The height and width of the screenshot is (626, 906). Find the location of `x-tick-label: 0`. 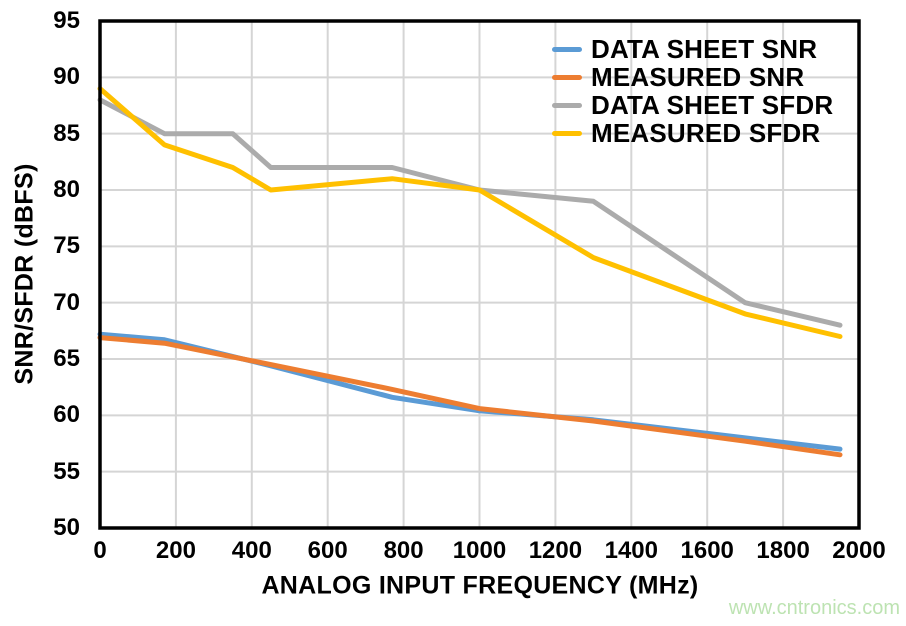

x-tick-label: 0 is located at coordinates (100, 550).